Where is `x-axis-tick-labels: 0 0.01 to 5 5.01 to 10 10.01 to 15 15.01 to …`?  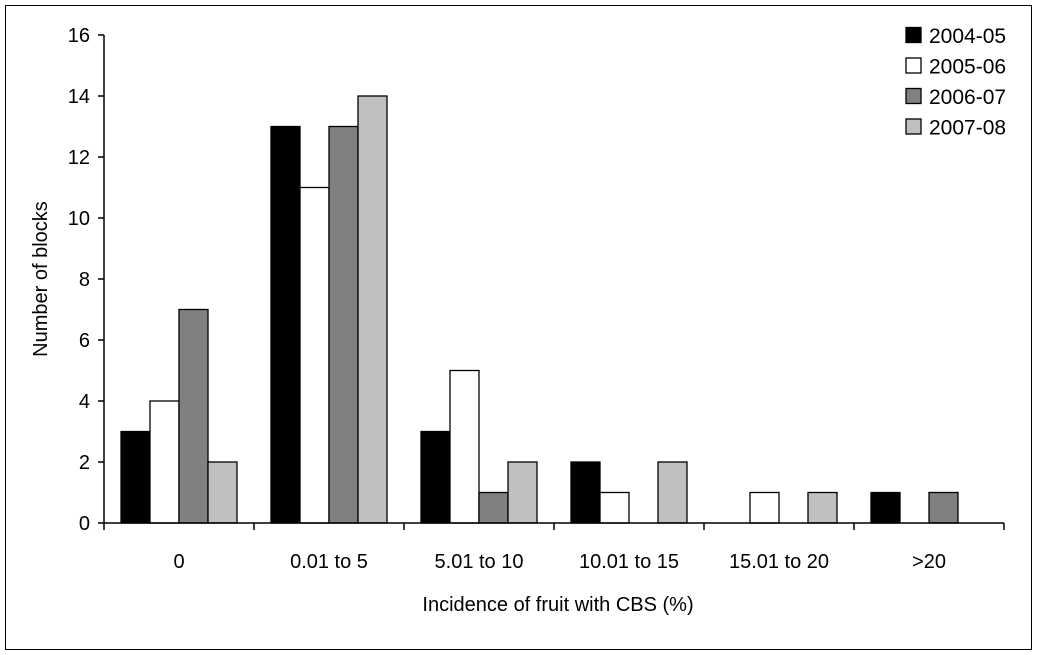 x-axis-tick-labels: 0 0.01 to 5 5.01 to 10 10.01 to 15 15.01 to … is located at coordinates (559, 562).